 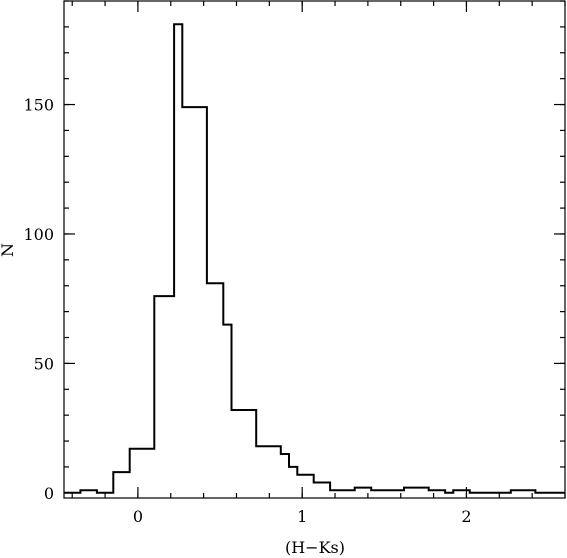 What do you see at coordinates (315, 547) in the screenshot?
I see `x-axis-label: (H−Ks)` at bounding box center [315, 547].